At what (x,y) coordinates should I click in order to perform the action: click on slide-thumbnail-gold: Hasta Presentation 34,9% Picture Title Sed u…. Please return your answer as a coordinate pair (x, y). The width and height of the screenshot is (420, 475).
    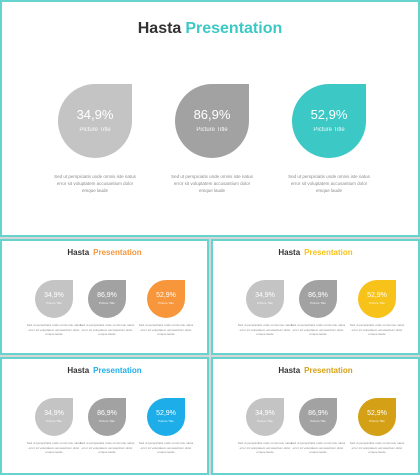
    Looking at the image, I should click on (315, 416).